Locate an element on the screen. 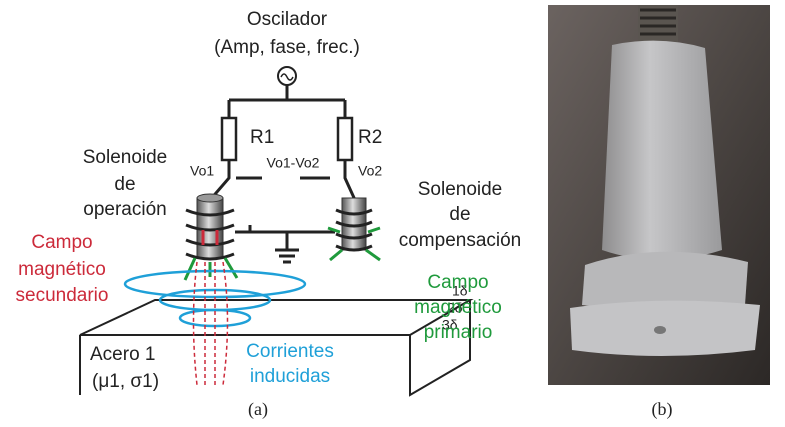 This screenshot has width=785, height=427. steel-label: Acero 1 is located at coordinates (122, 354).